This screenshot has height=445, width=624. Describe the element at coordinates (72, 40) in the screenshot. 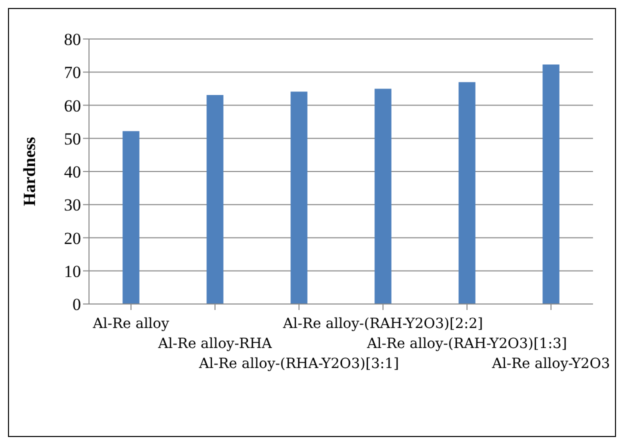

I see `y-tick-label: 80` at that location.